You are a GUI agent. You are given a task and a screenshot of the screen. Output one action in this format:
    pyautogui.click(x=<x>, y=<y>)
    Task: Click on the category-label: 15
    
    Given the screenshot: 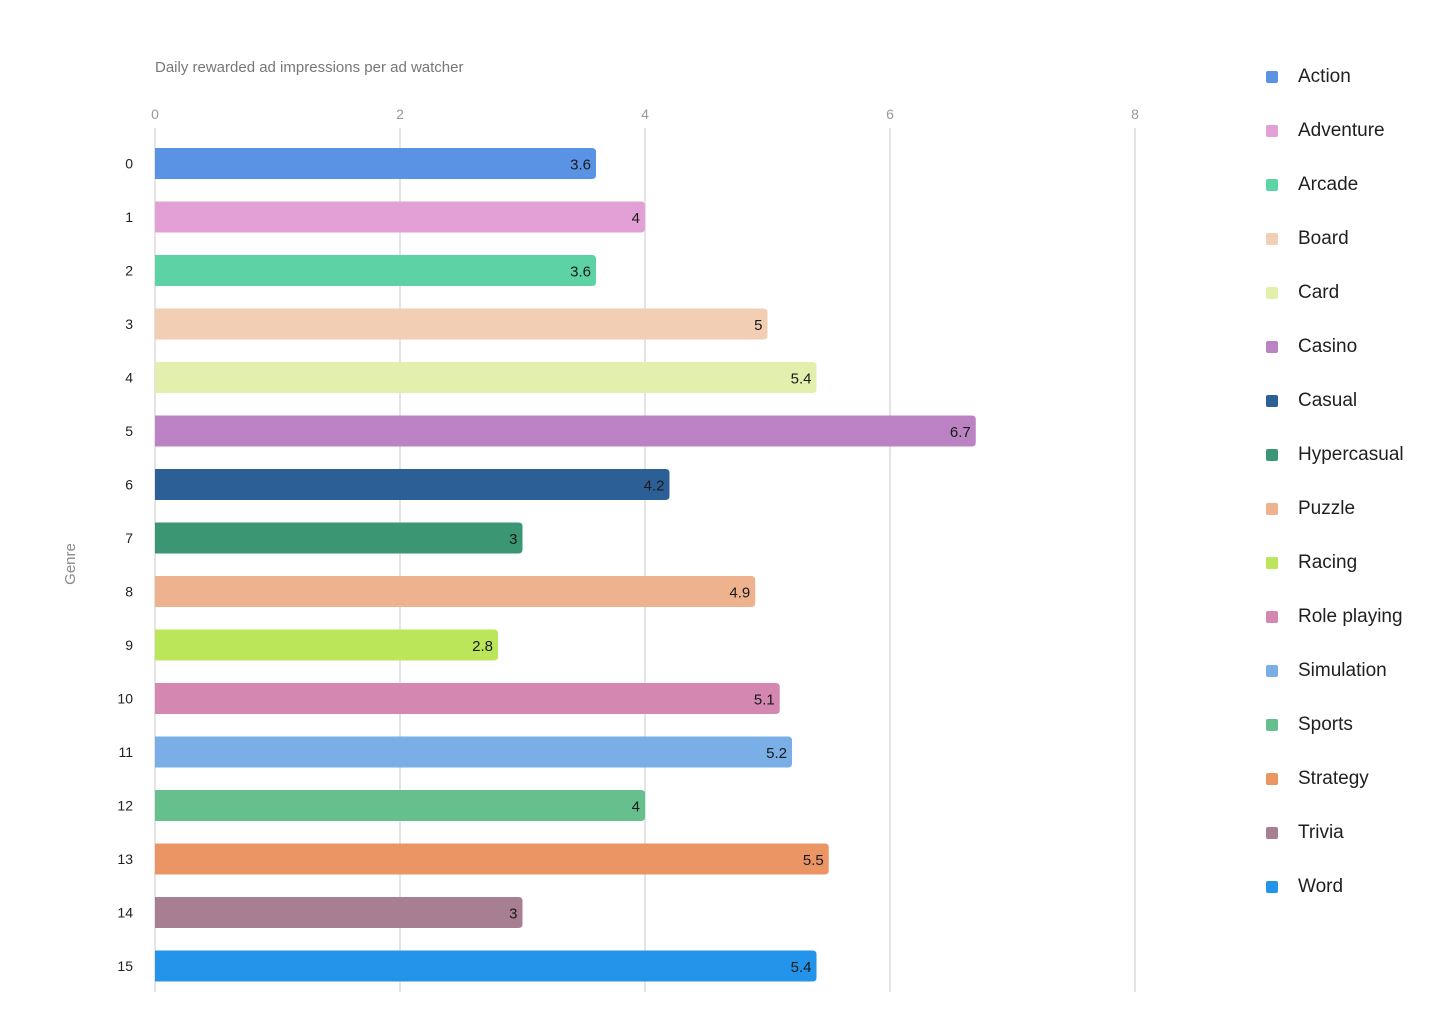 What is the action you would take?
    pyautogui.click(x=125, y=966)
    